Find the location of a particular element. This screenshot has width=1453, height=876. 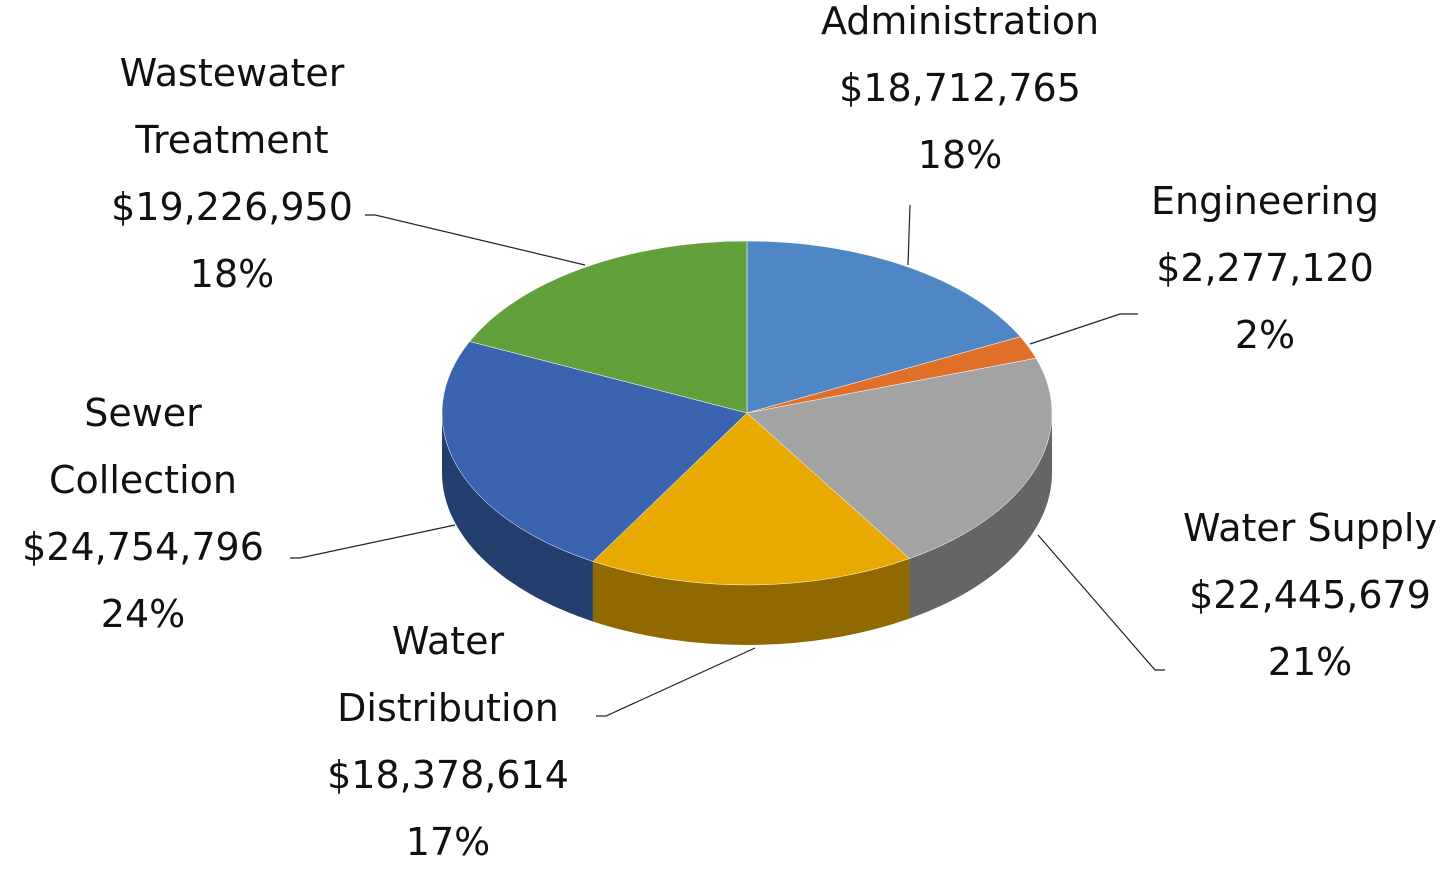

slice-label: Wastewater Treatment $19,226,950 18% is located at coordinates (232, 174).